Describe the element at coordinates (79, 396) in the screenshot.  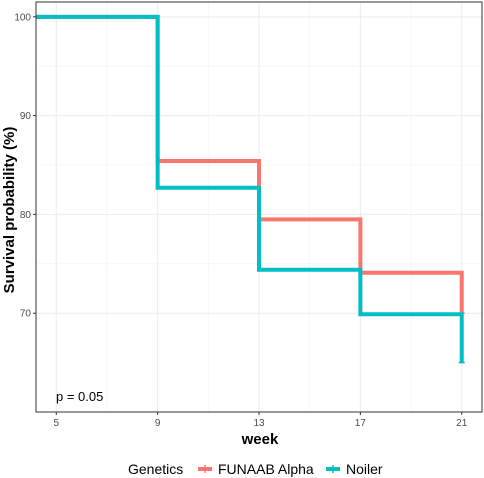
I see `p-value-annotation: p = 0.05` at that location.